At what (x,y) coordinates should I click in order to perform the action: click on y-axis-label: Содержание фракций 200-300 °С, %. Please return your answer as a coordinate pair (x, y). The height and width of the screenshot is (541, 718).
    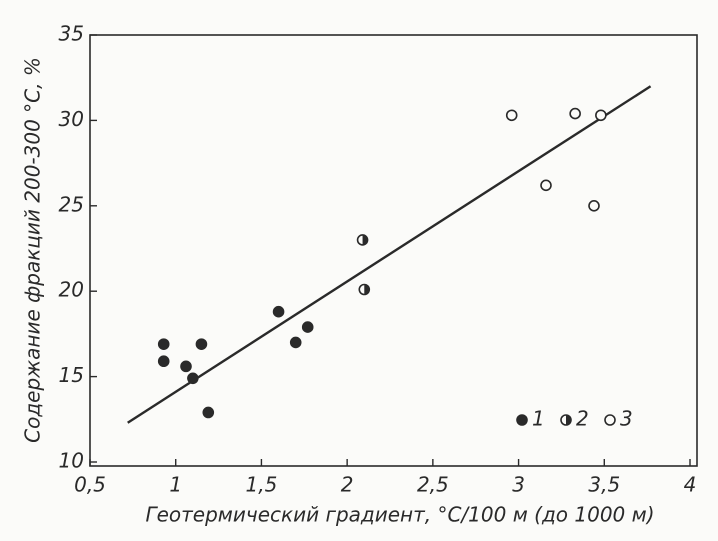
    Looking at the image, I should click on (33, 250).